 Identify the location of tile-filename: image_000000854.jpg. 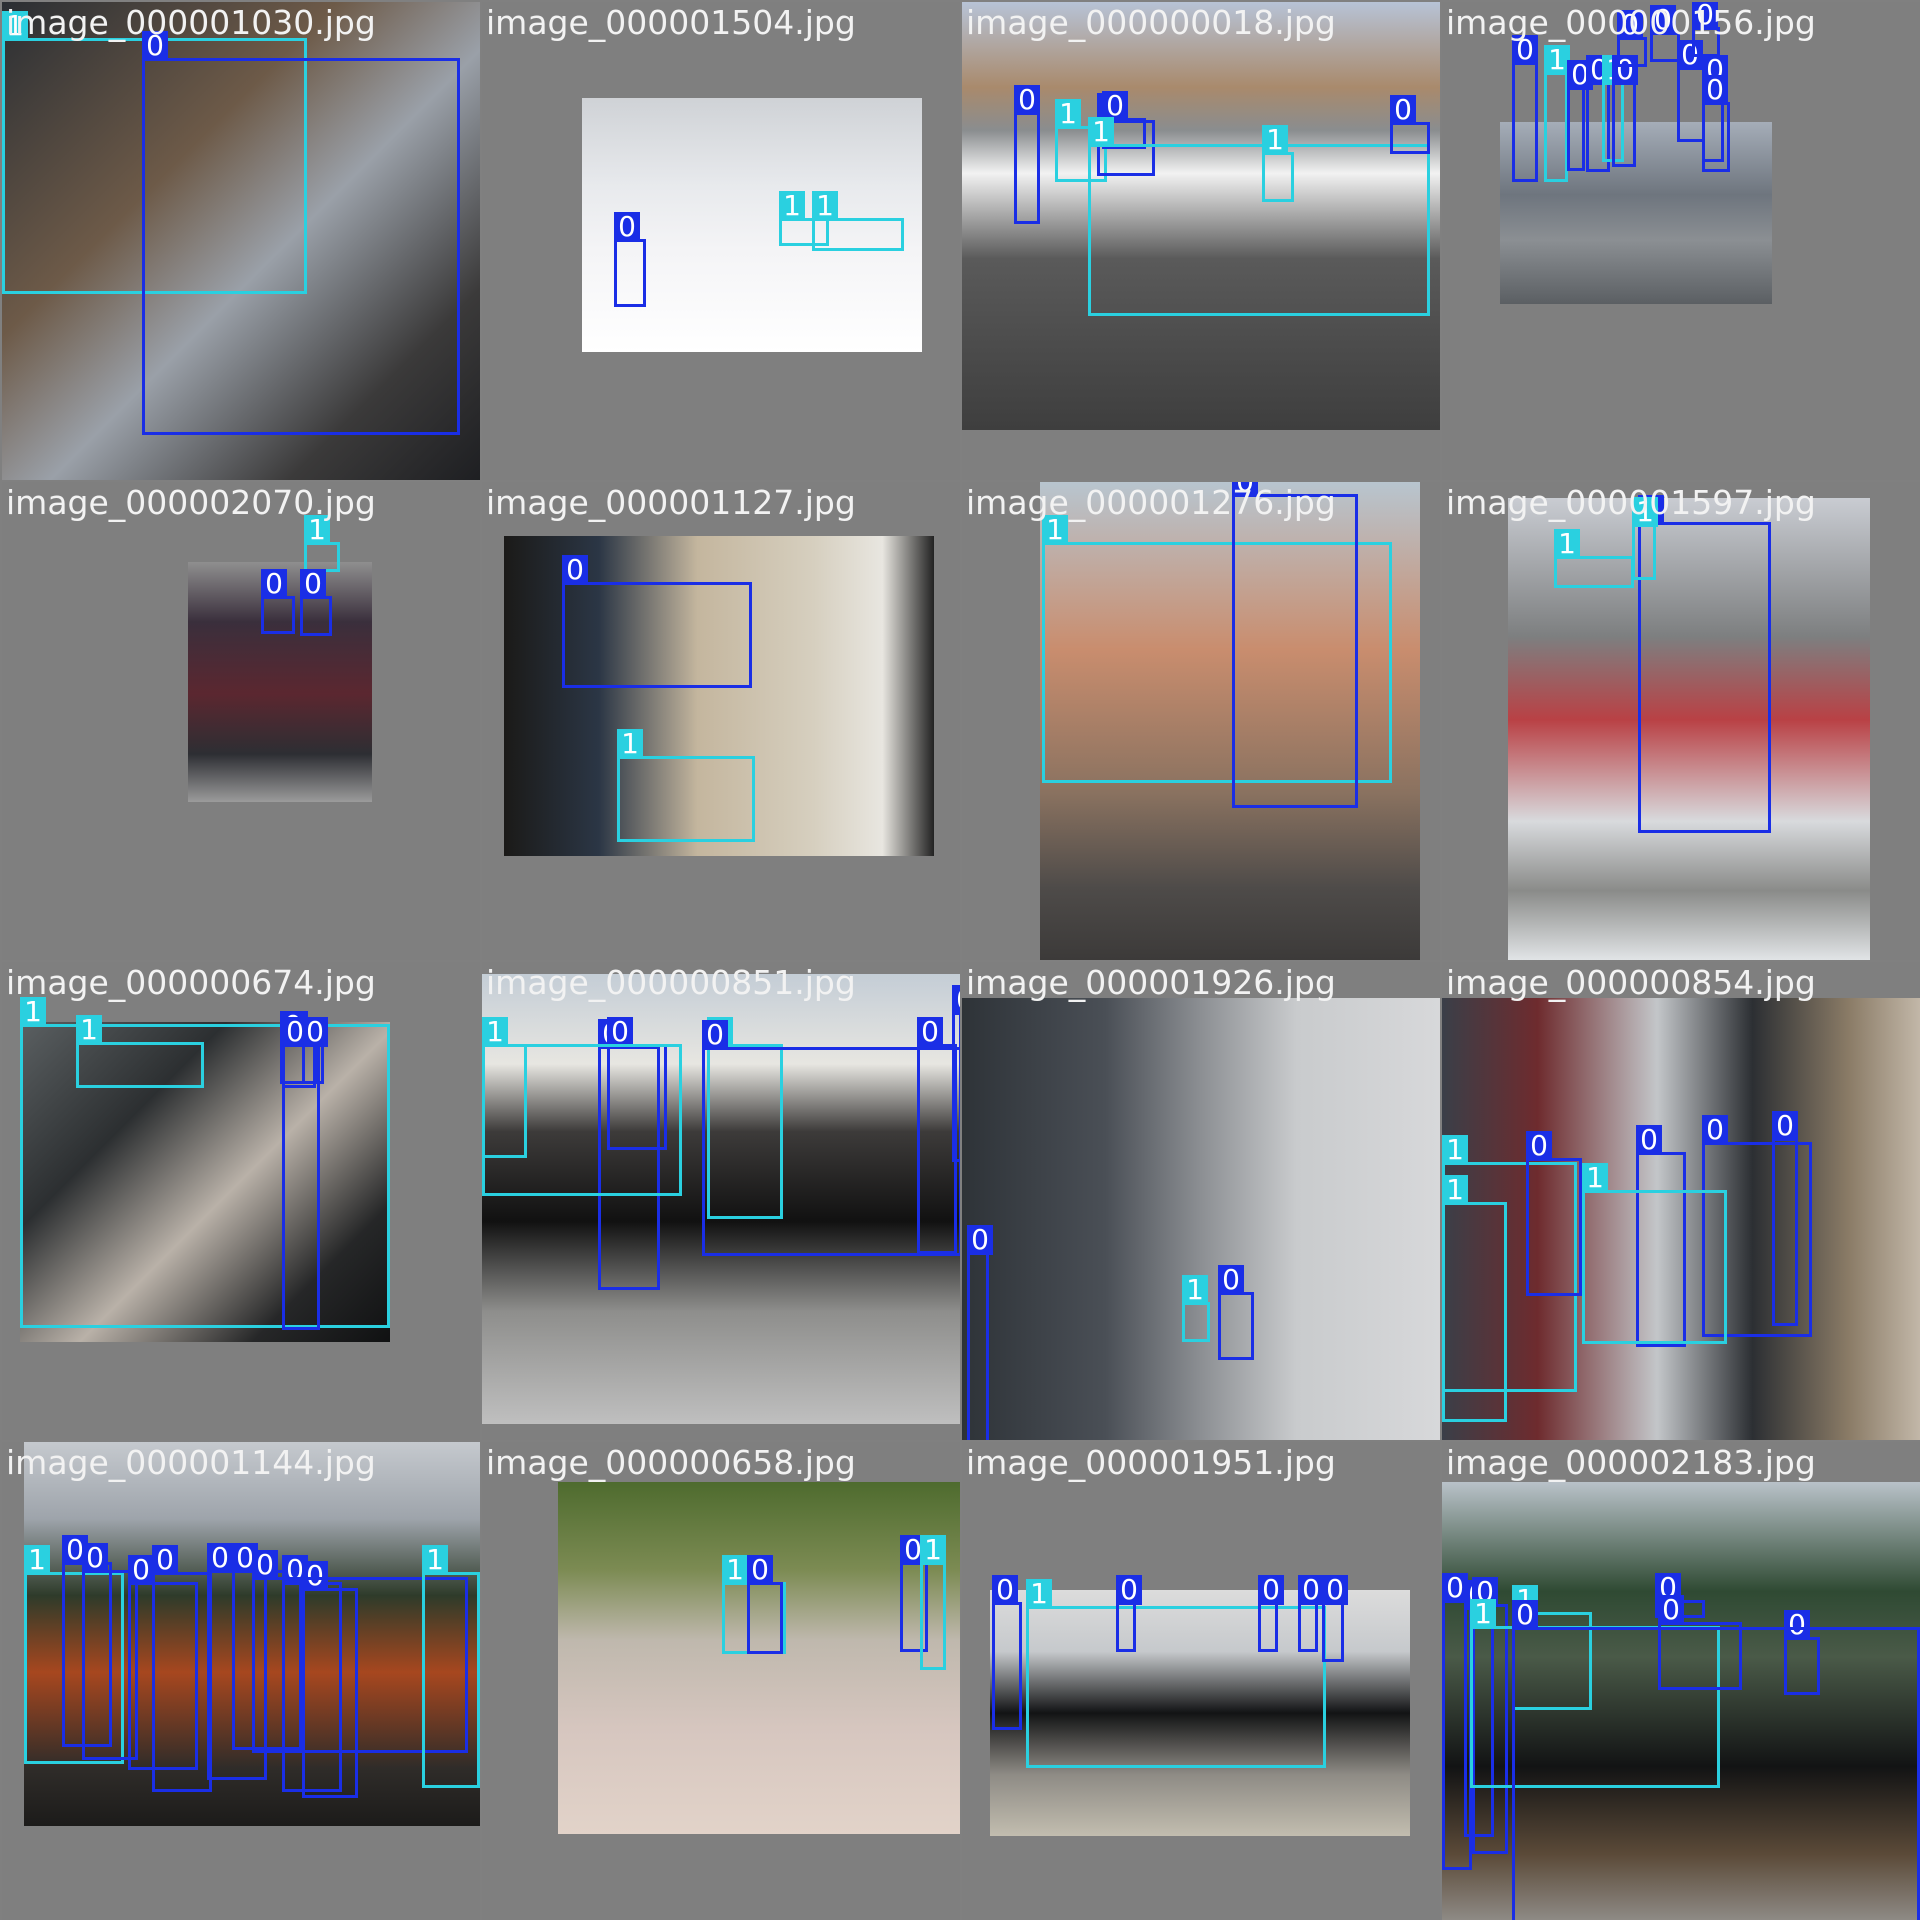
(1631, 982).